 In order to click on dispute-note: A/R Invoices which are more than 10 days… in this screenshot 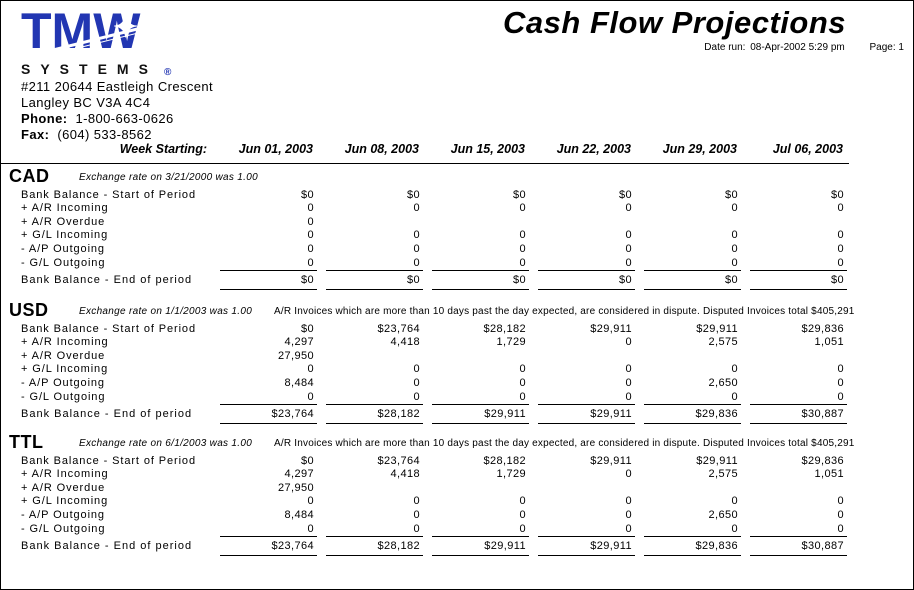, I will do `click(564, 311)`.